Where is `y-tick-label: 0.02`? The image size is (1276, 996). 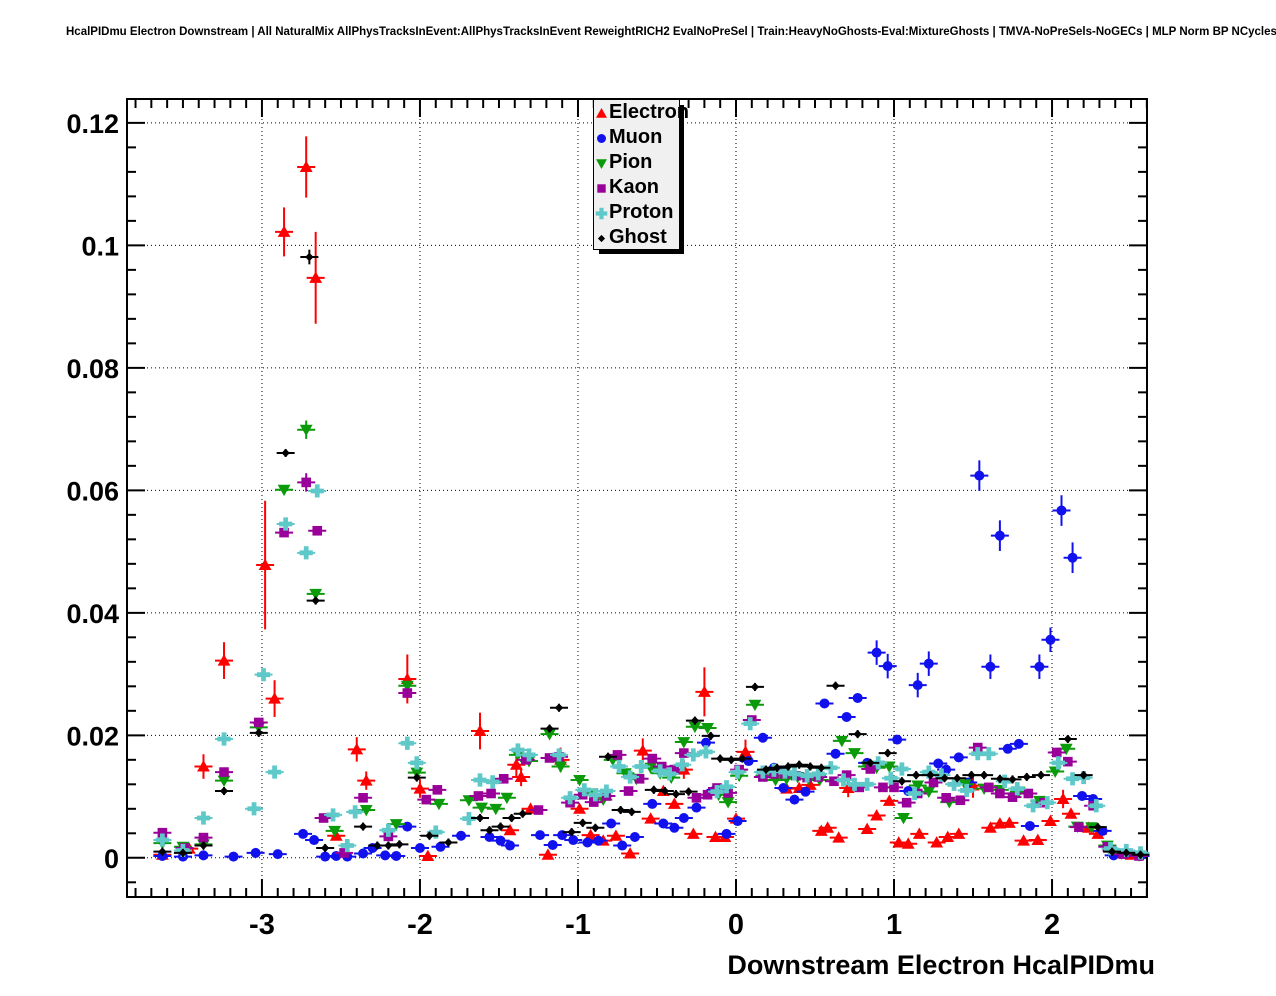 y-tick-label: 0.02 is located at coordinates (92, 736).